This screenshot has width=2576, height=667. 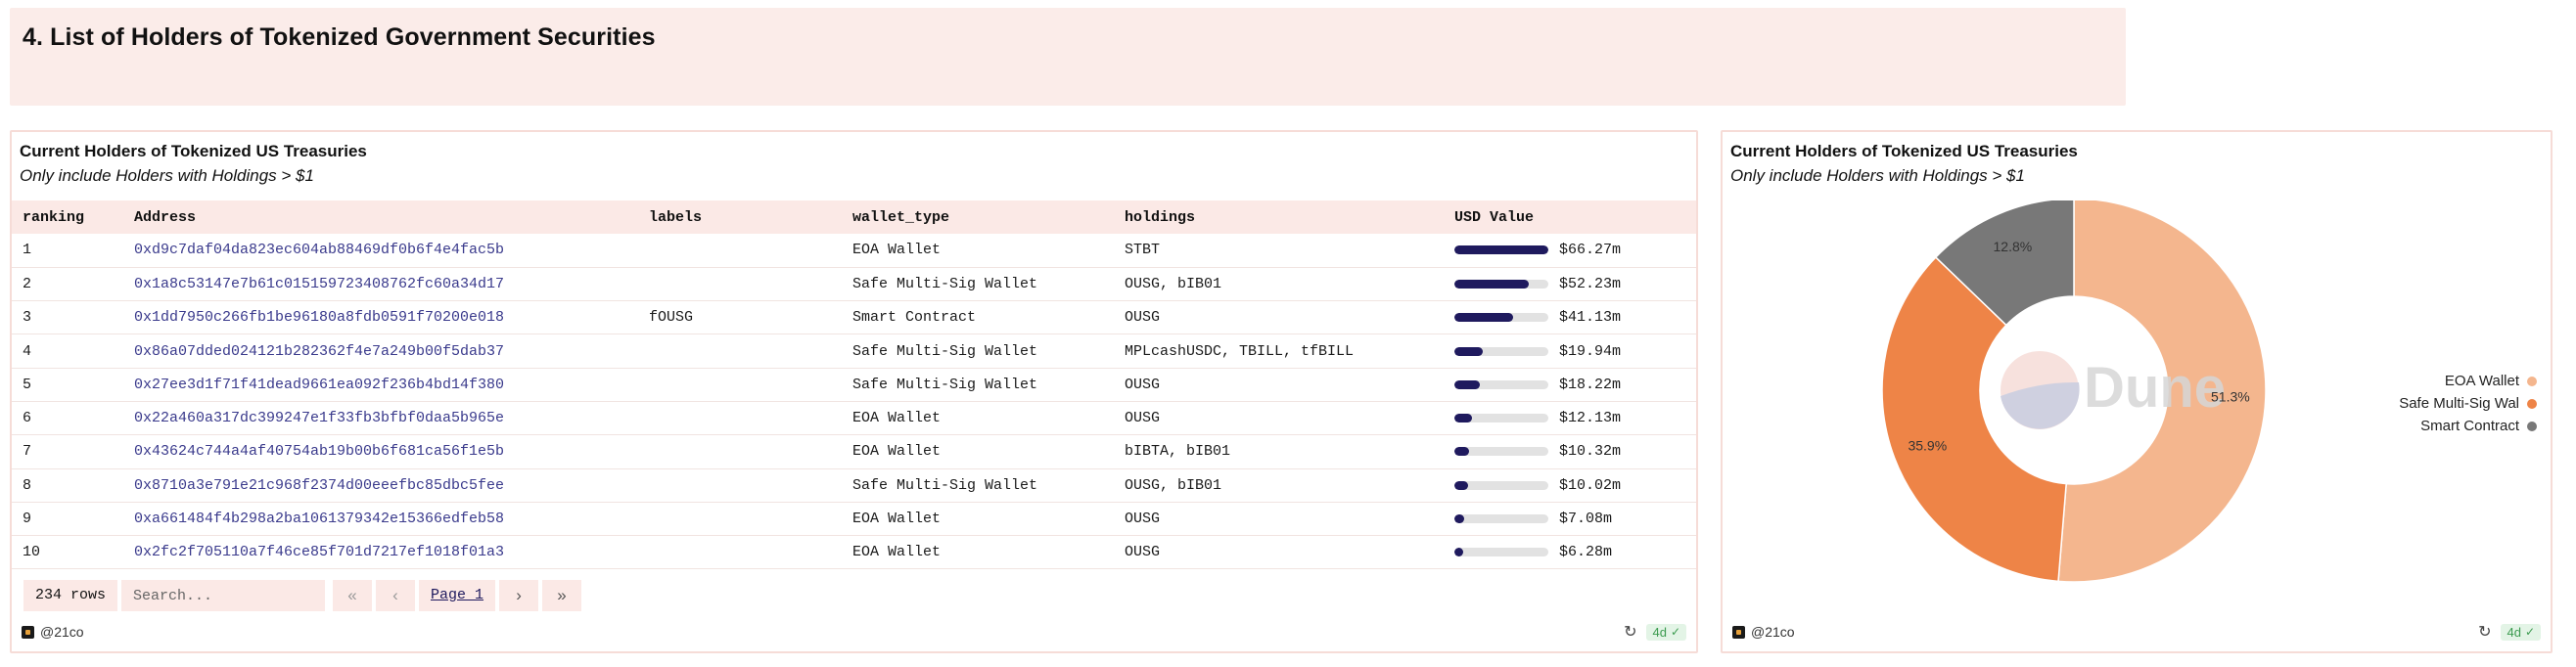 I want to click on last-page-button: », so click(x=562, y=595).